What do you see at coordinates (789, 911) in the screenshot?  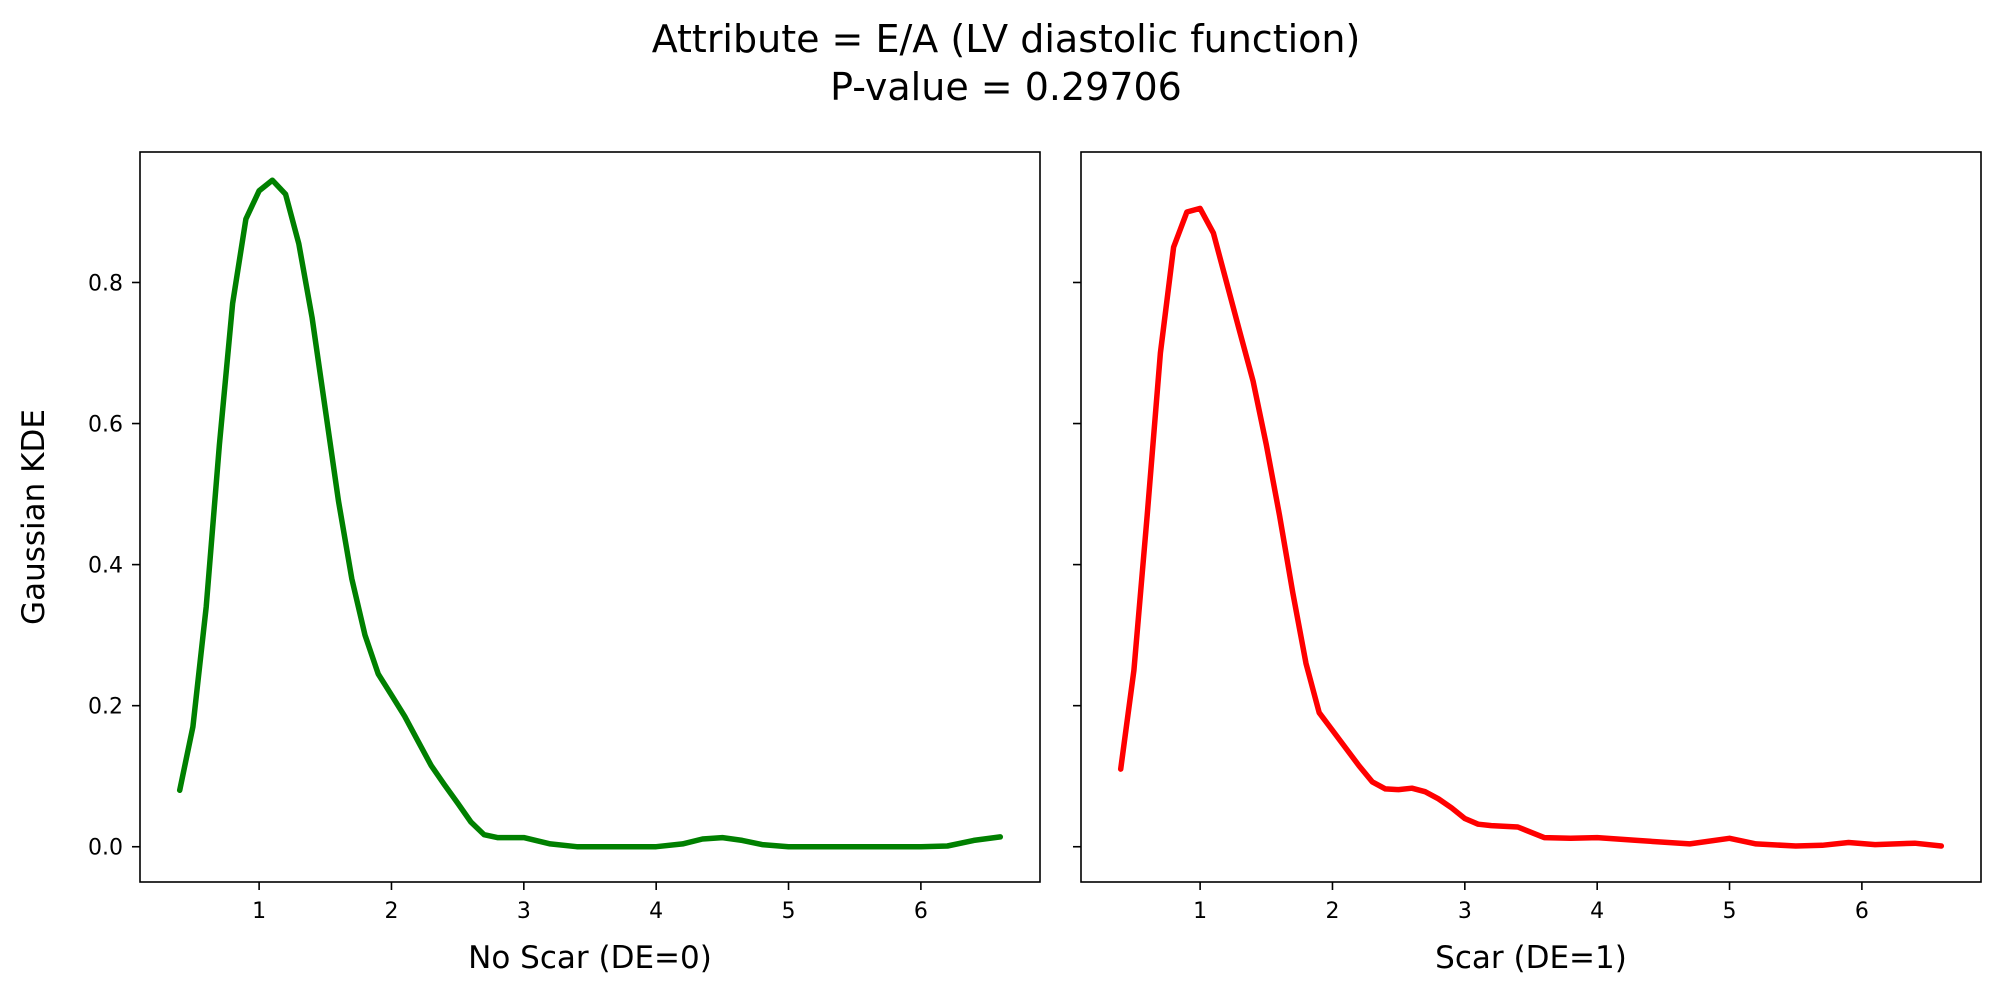 I see `left-x-tick-label: 5` at bounding box center [789, 911].